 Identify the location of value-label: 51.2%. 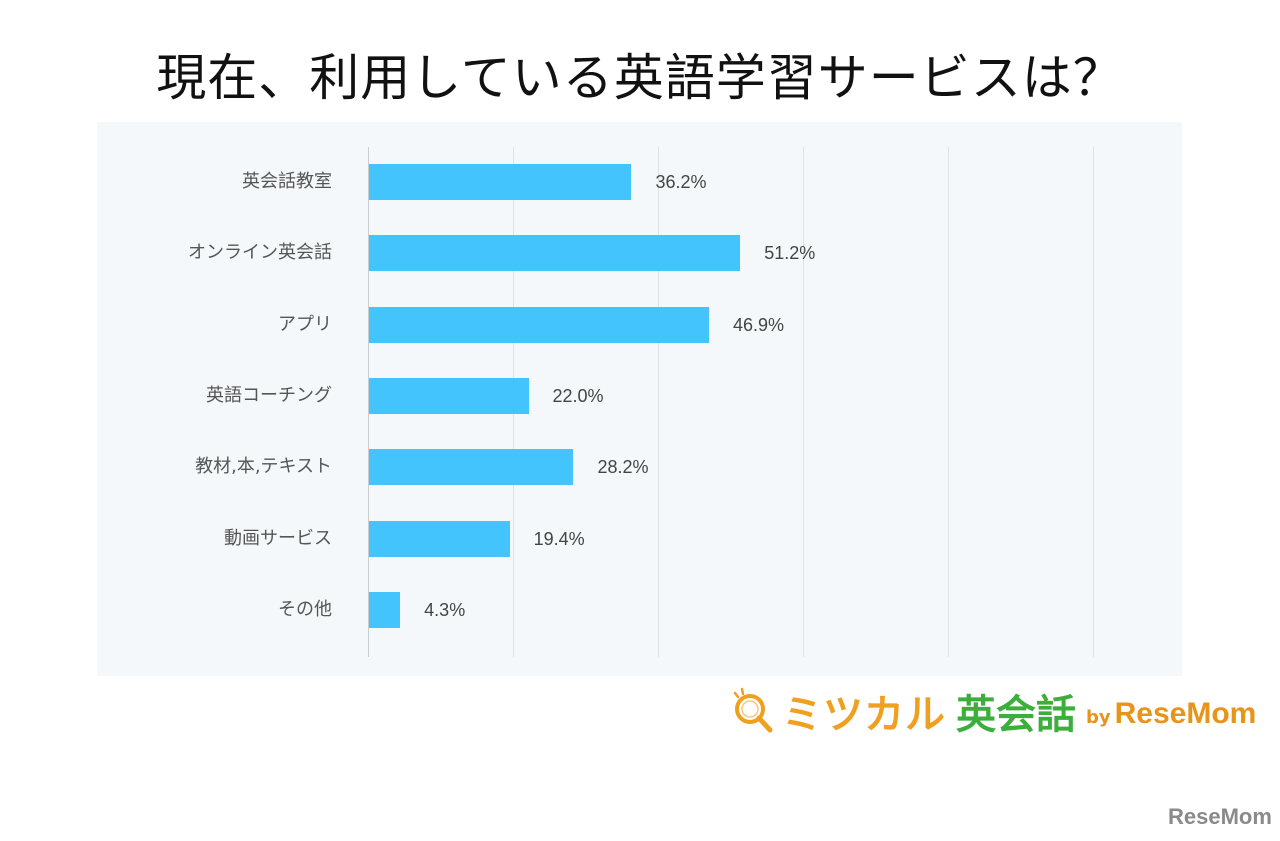
(790, 253).